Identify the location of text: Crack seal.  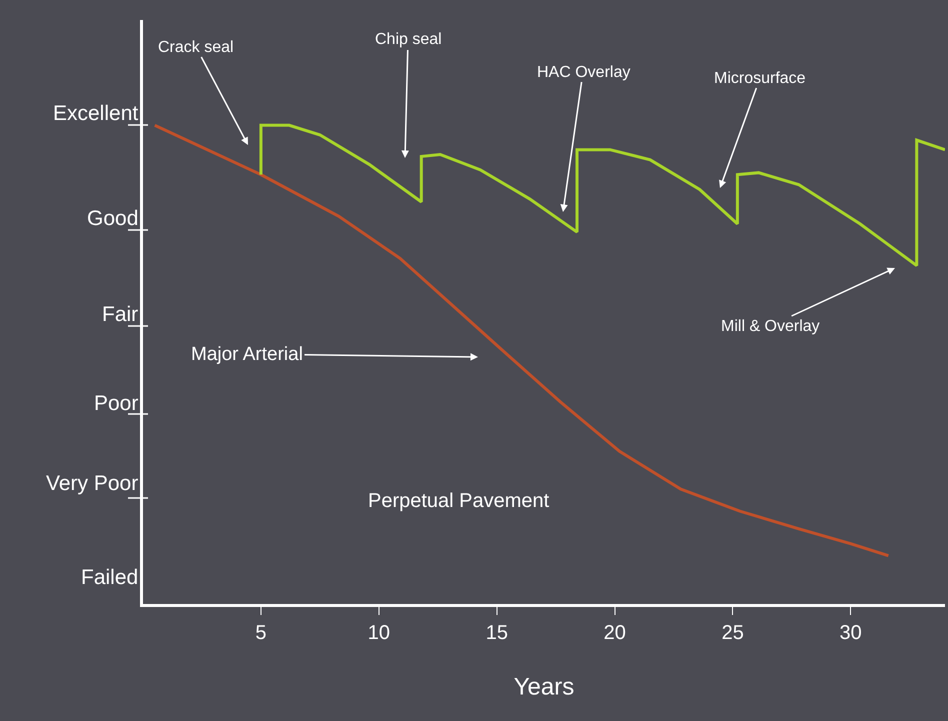
(196, 47).